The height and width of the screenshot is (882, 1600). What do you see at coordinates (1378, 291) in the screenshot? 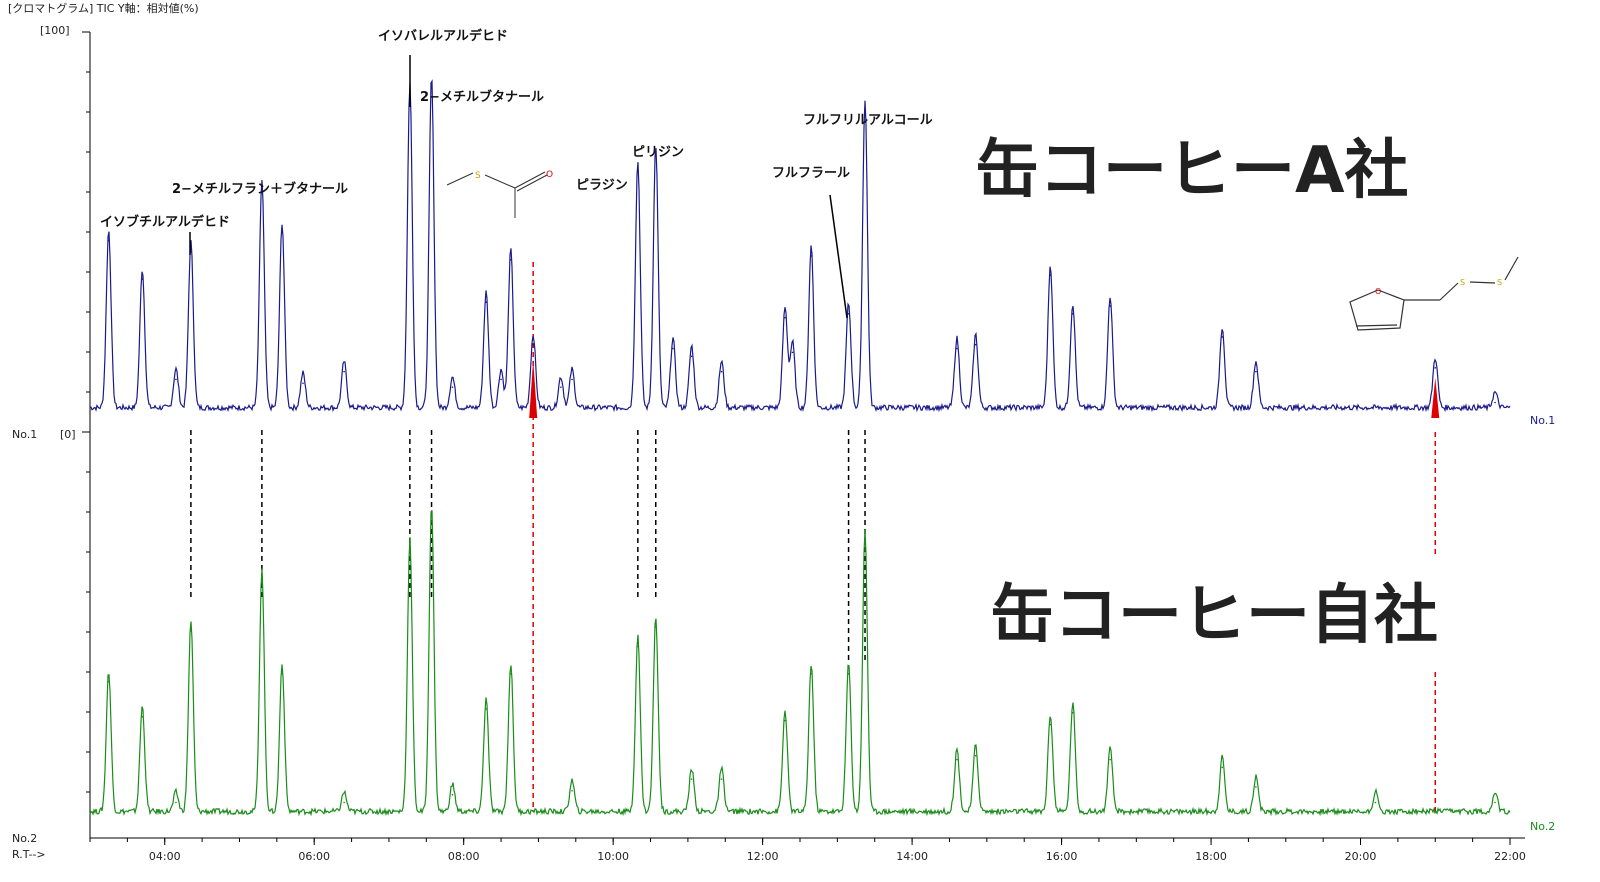
I see `molecule-furan-o-label: O` at bounding box center [1378, 291].